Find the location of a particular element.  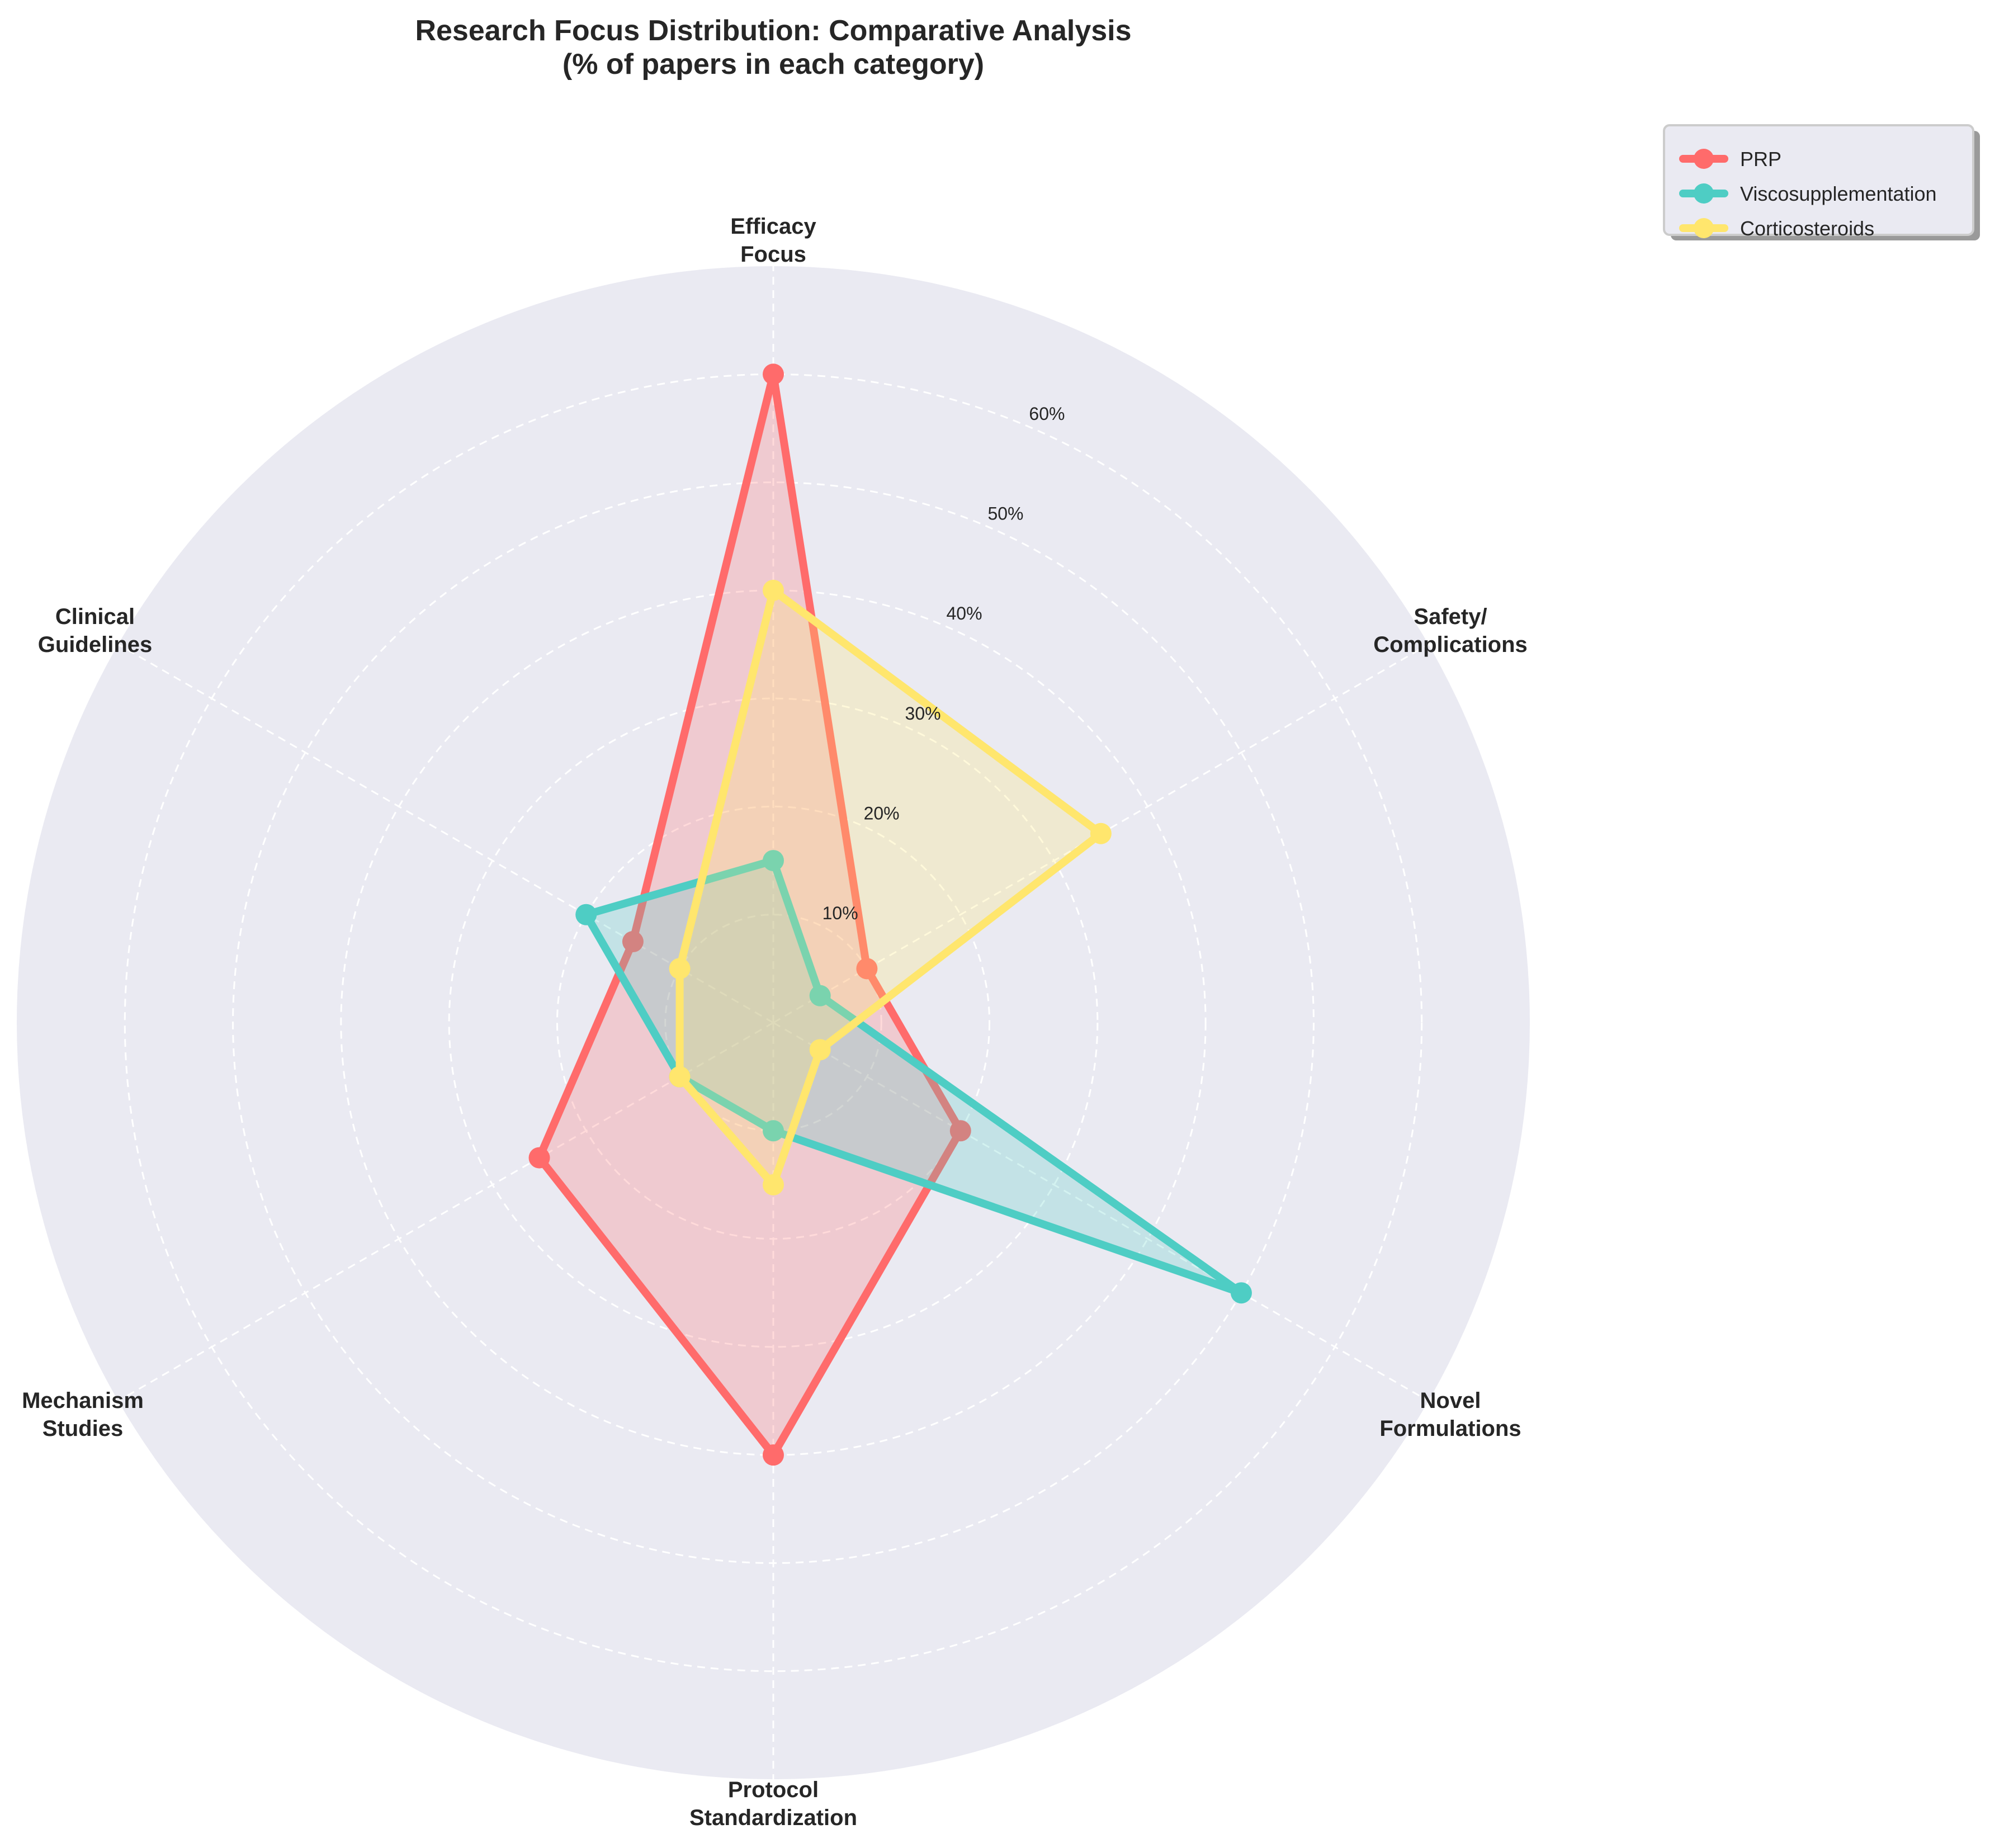

legend-item: Viscosupplementation is located at coordinates (1808, 193).